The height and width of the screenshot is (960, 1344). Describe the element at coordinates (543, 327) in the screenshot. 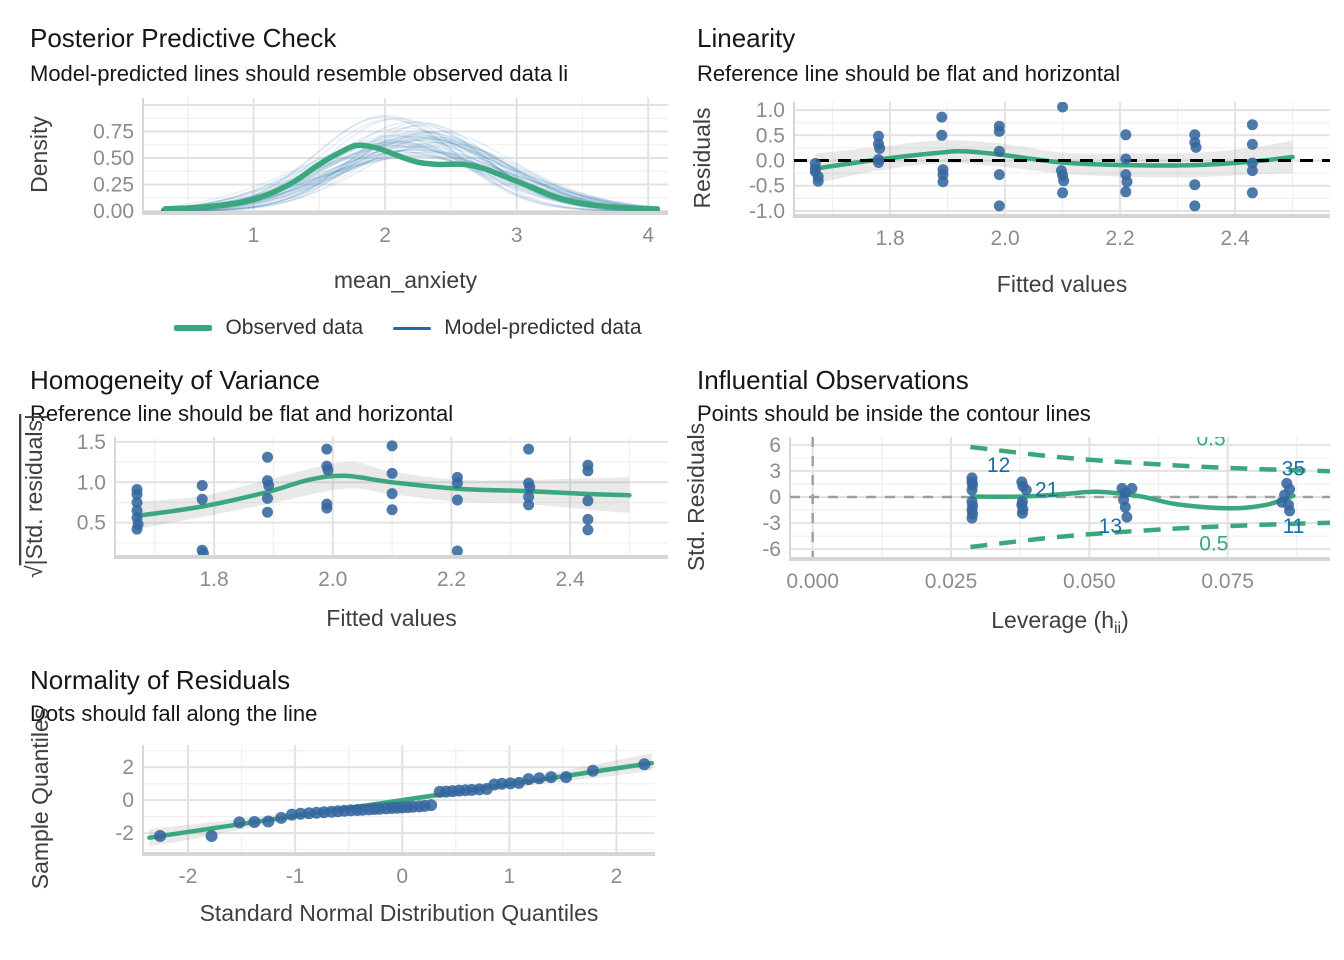

I see `legend-label-model-predicted: Model-predicted data` at that location.